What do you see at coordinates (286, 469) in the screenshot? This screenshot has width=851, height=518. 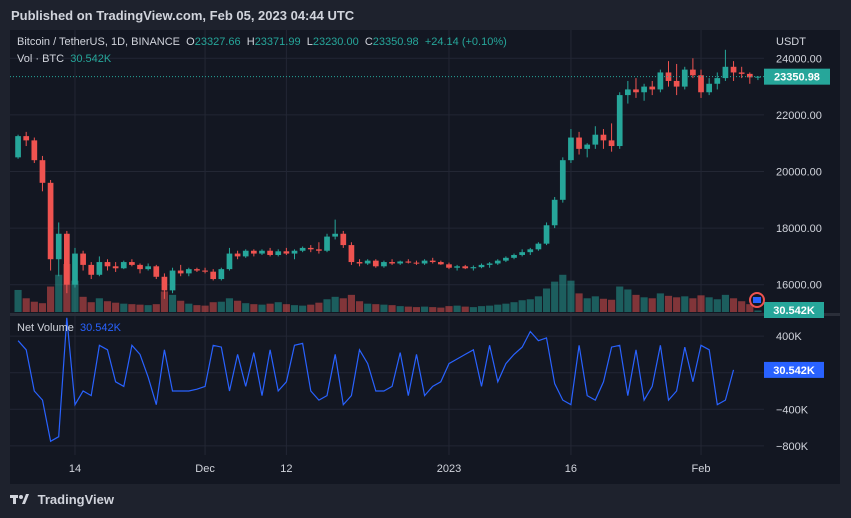 I see `time-tick-label: 12` at bounding box center [286, 469].